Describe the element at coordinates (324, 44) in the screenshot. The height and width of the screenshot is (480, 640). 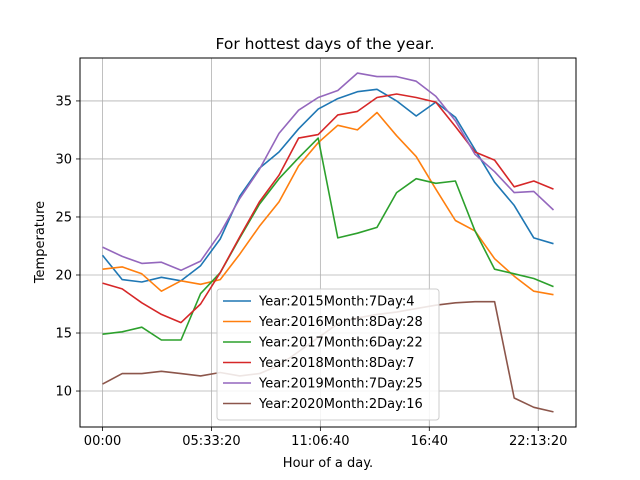
I see `chart-title: For hottest days of the year.` at that location.